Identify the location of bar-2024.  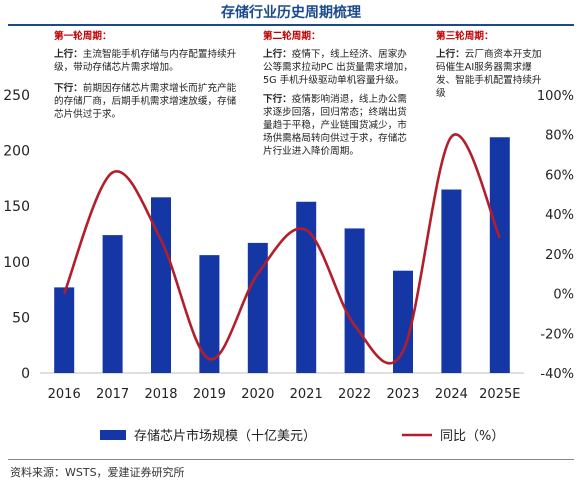
(451, 281).